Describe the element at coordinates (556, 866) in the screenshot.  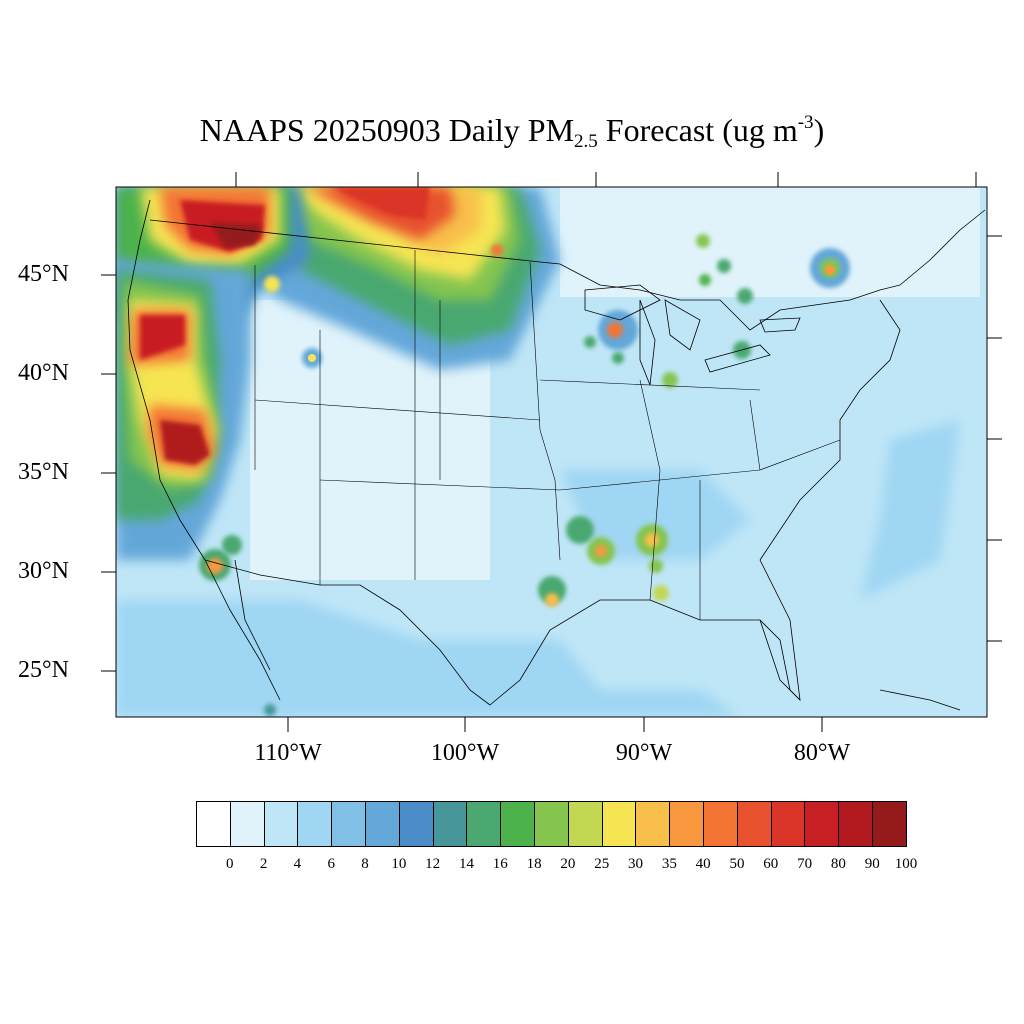
I see `colorbar-labels: 0 2 4 6 8 10 12 14 16 18 20 25 30 35 40 50 60 70 80 90 100` at that location.